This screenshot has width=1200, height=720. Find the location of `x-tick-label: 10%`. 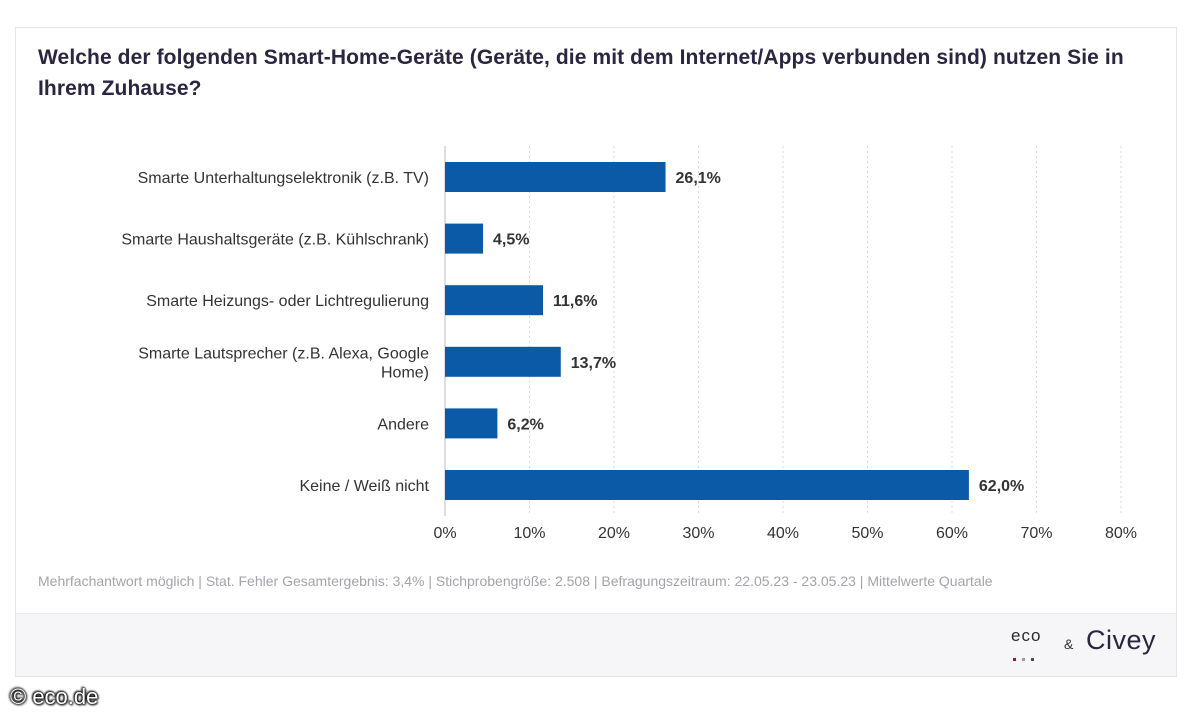

x-tick-label: 10% is located at coordinates (529, 533).